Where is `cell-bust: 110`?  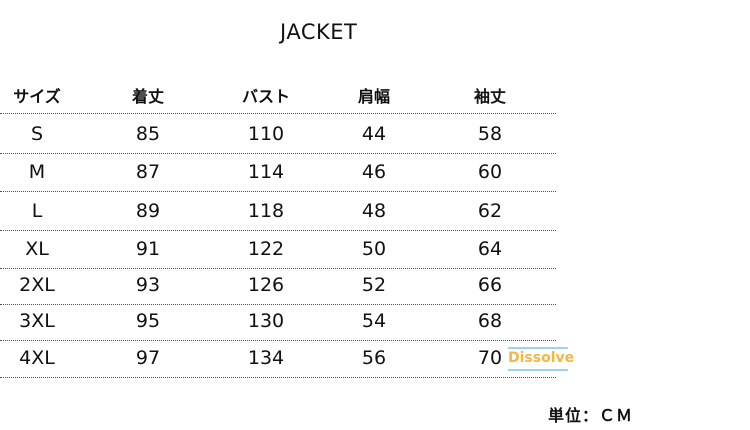
cell-bust: 110 is located at coordinates (266, 134).